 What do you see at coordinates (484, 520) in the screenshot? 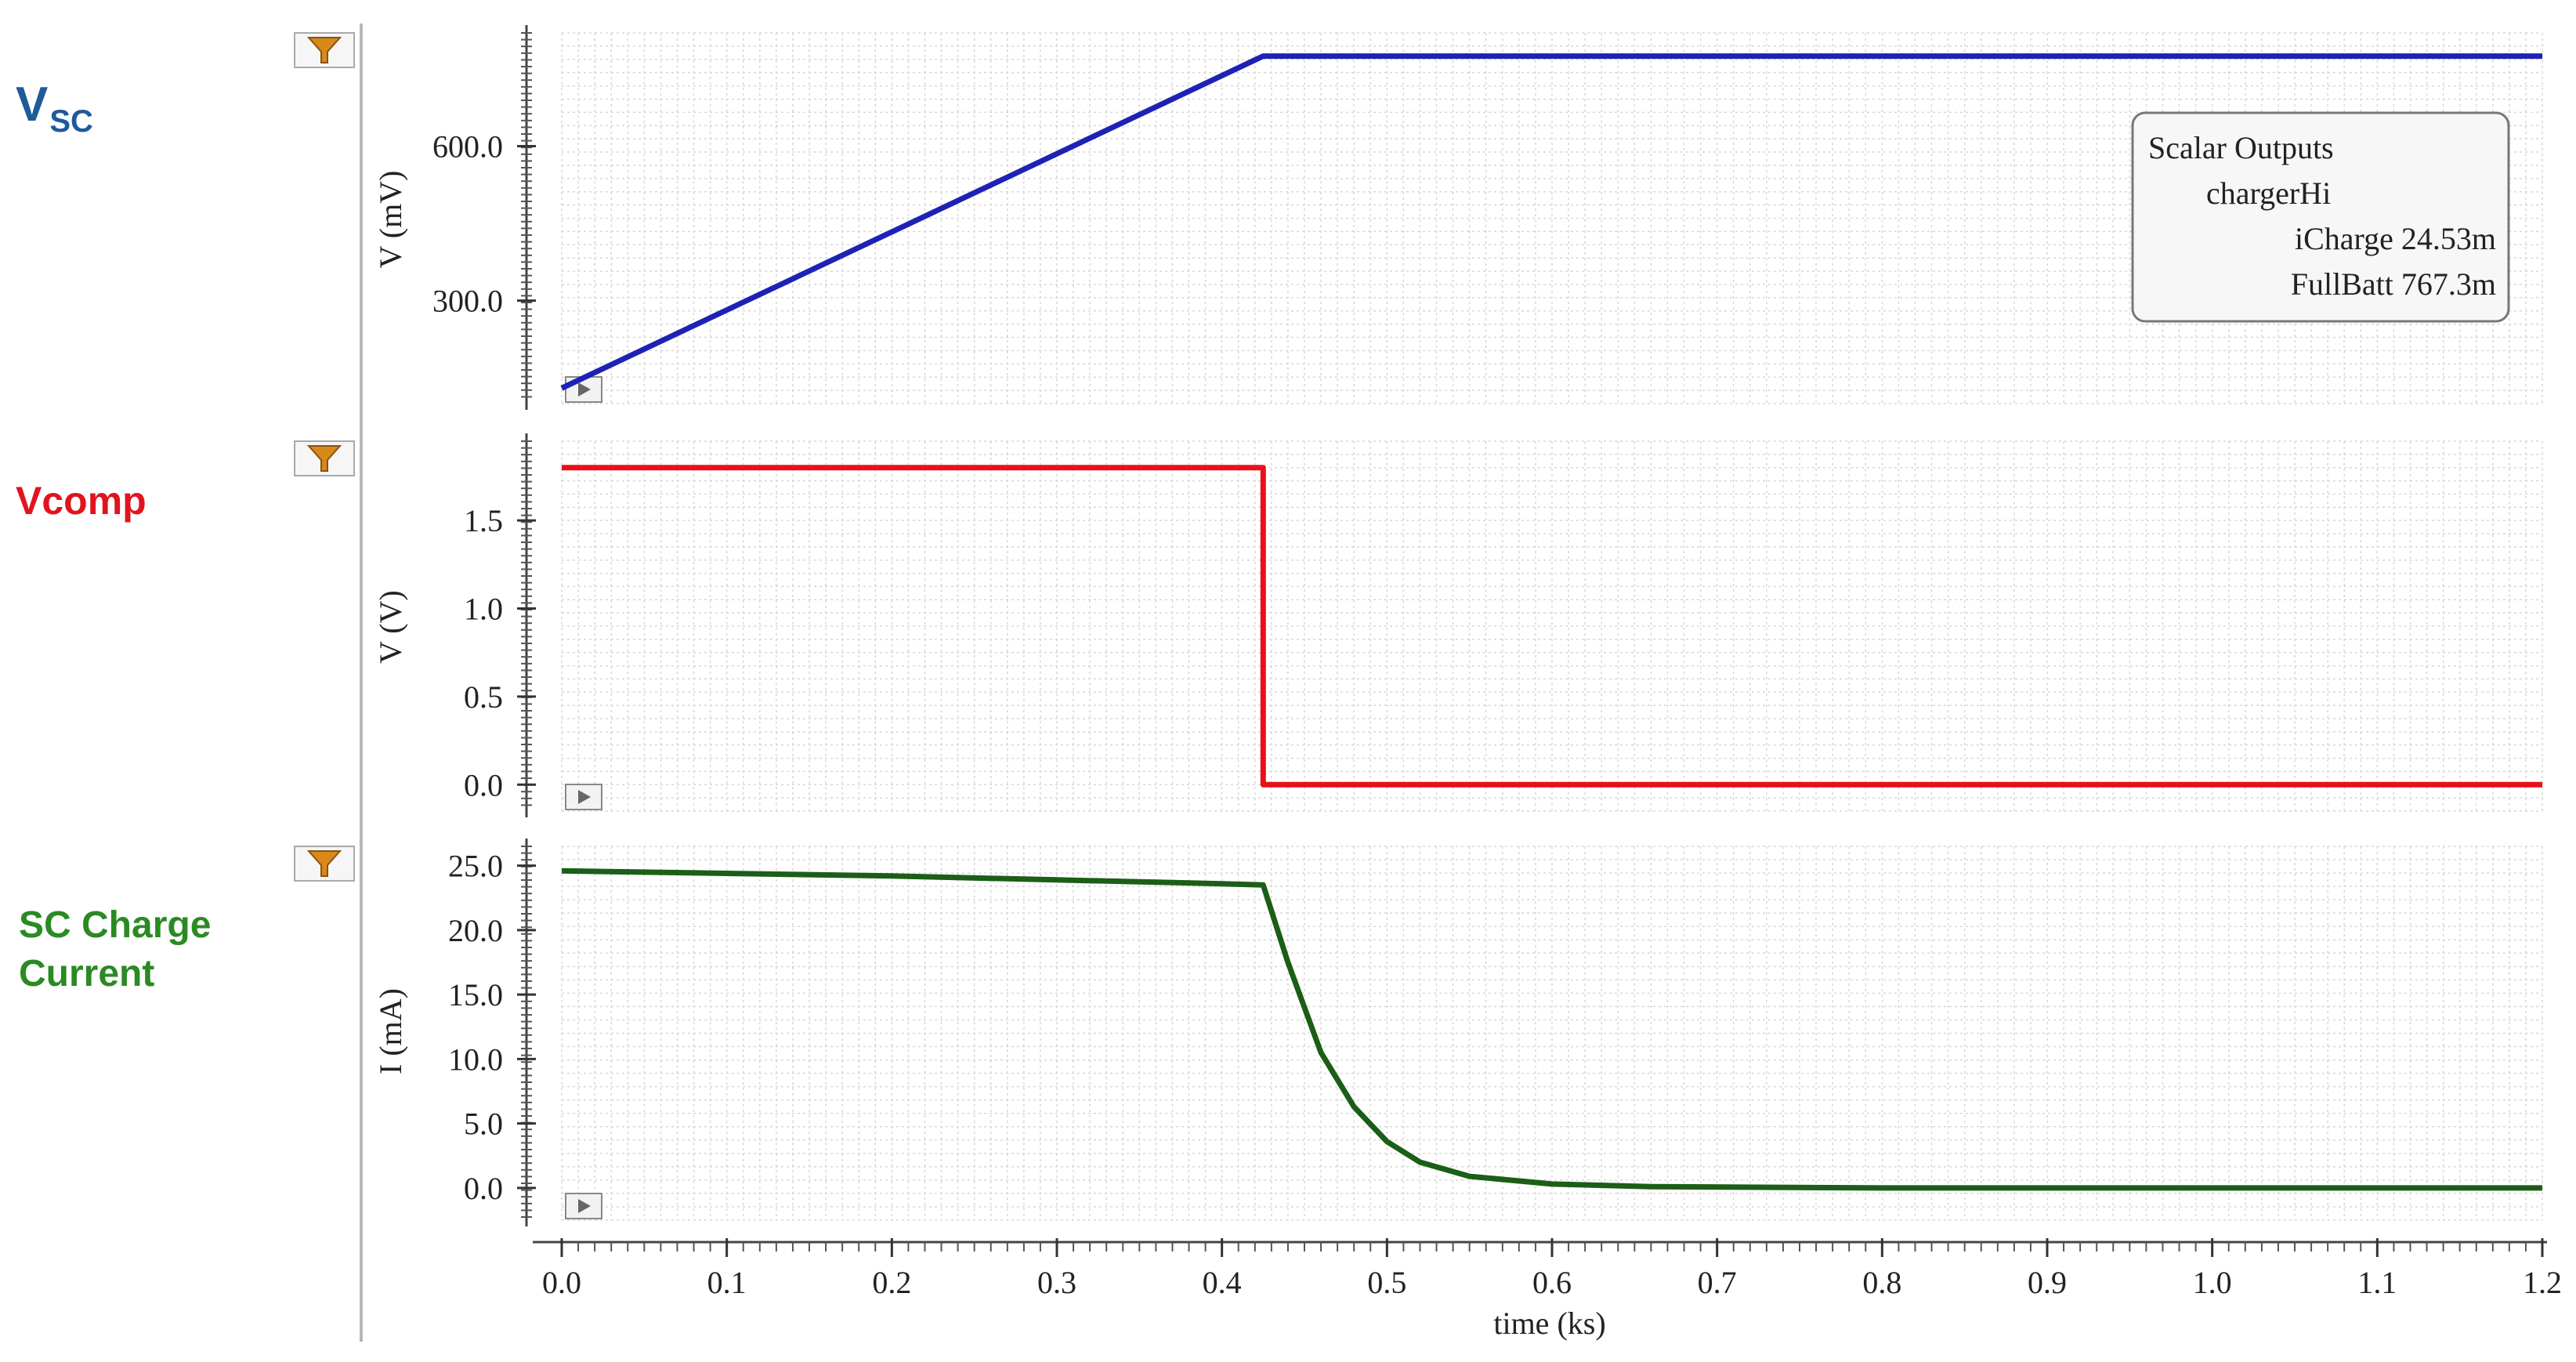
I see `y-tick-label: 1.5` at bounding box center [484, 520].